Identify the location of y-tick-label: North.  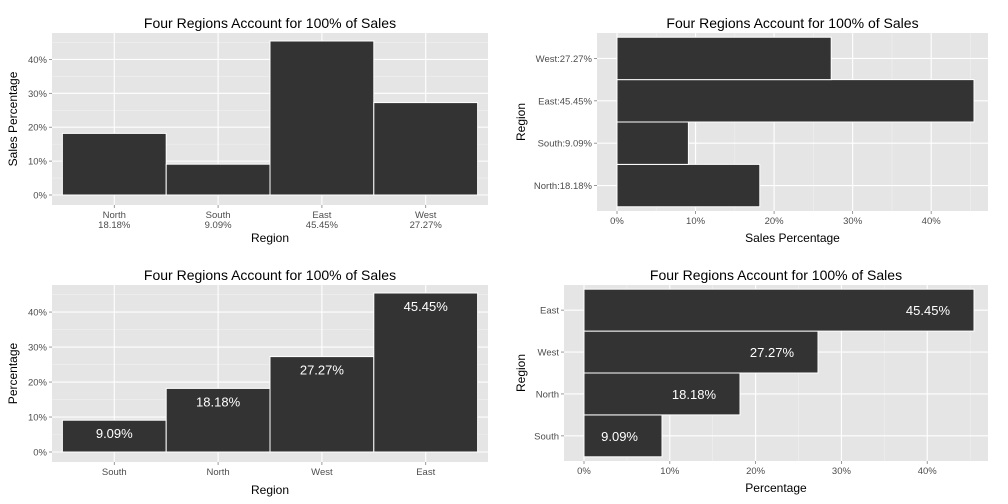
(547, 394).